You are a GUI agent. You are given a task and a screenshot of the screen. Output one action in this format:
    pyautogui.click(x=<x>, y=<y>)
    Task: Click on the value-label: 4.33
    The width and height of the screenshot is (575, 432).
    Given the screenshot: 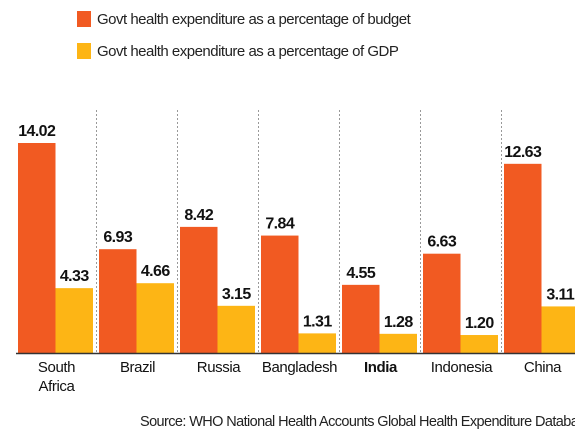 What is the action you would take?
    pyautogui.click(x=74, y=276)
    